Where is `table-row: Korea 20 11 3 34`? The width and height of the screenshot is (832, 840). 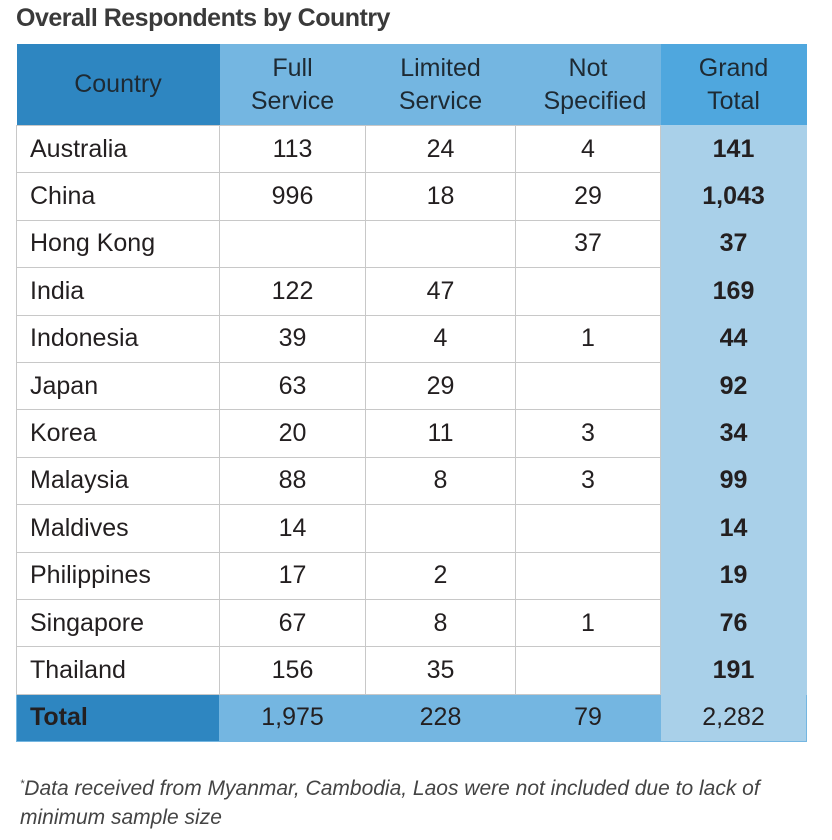
table-row: Korea 20 11 3 34 is located at coordinates (411, 433).